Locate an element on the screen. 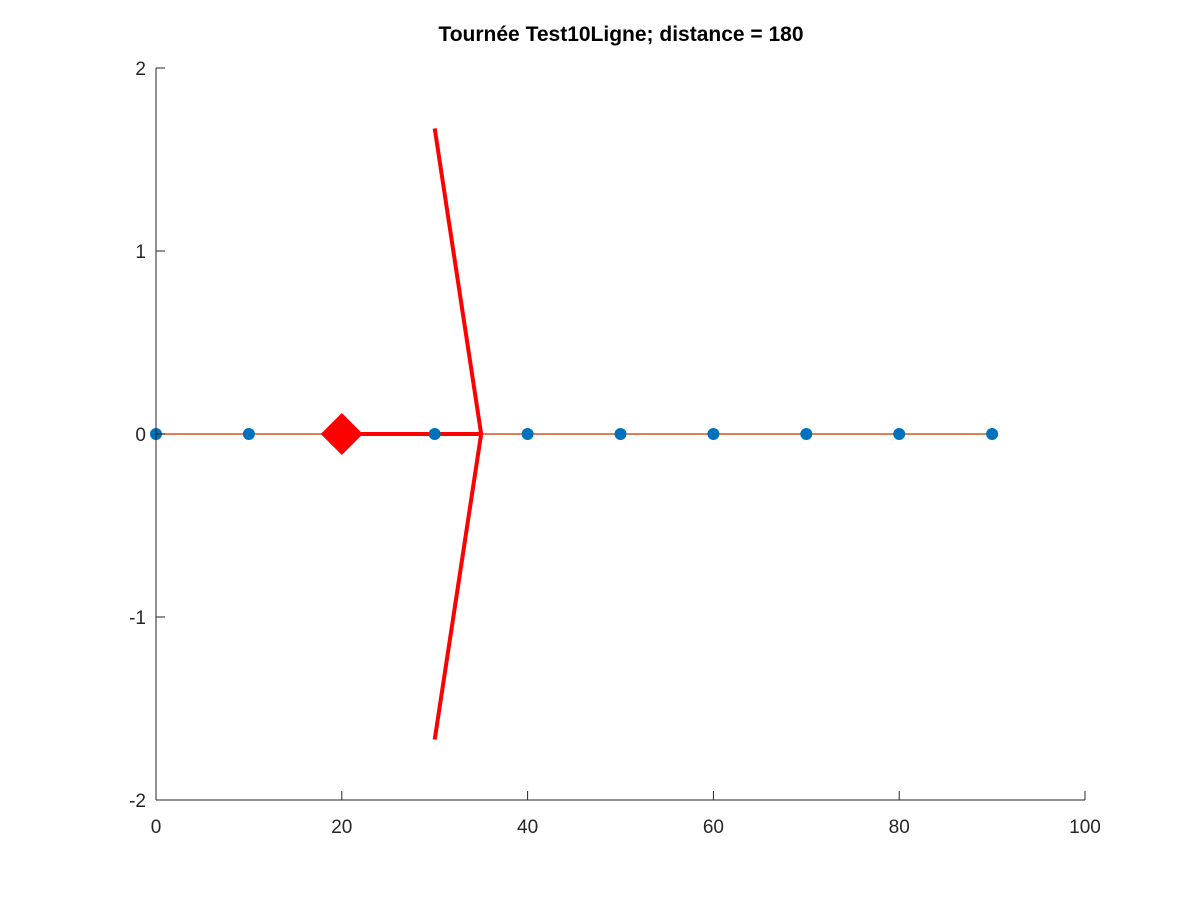  start-diamond-marker is located at coordinates (341, 434).